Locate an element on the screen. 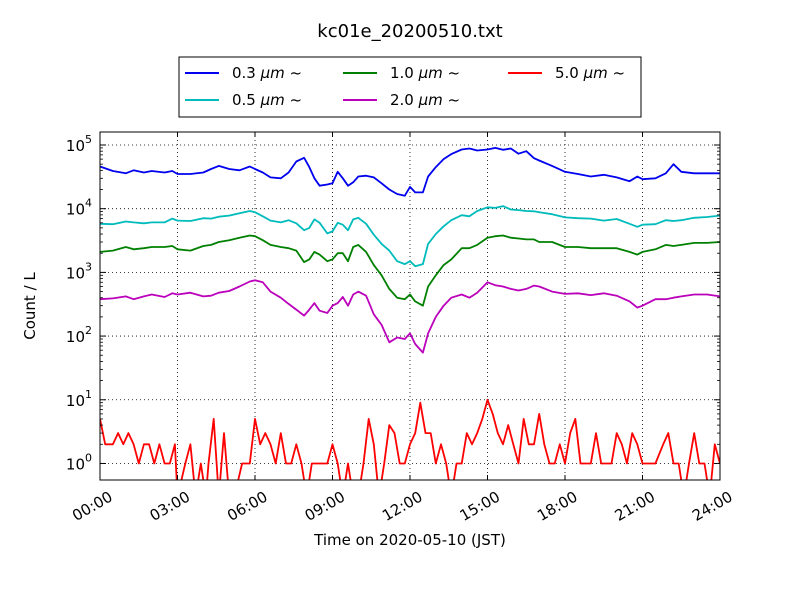 Image resolution: width=800 pixels, height=600 pixels. x-tick-label: 06:00 is located at coordinates (247, 506).